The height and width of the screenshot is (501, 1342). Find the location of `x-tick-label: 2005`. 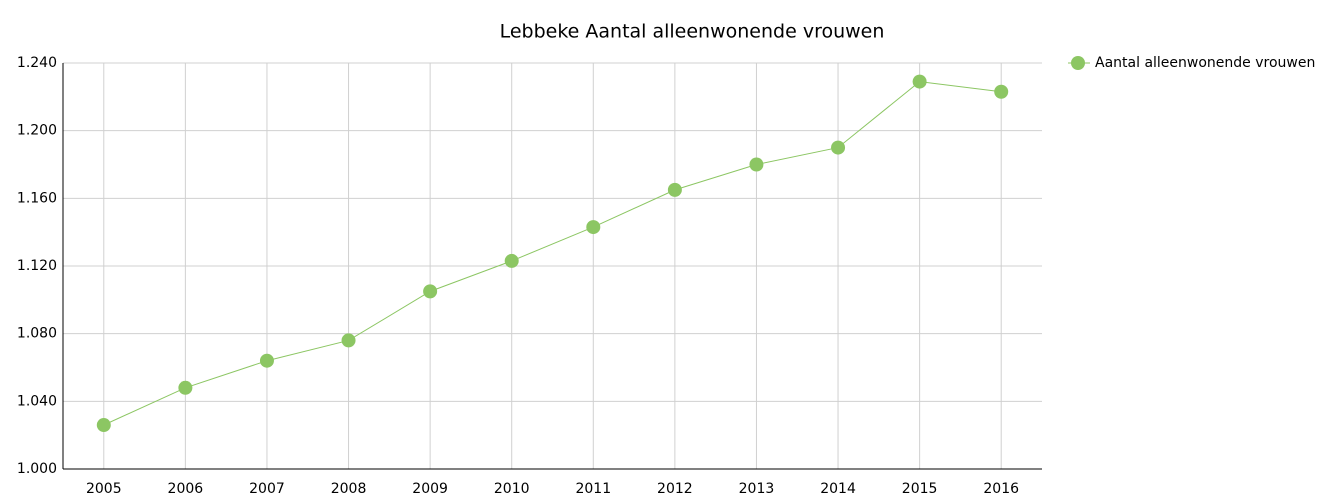

x-tick-label: 2005 is located at coordinates (104, 489).